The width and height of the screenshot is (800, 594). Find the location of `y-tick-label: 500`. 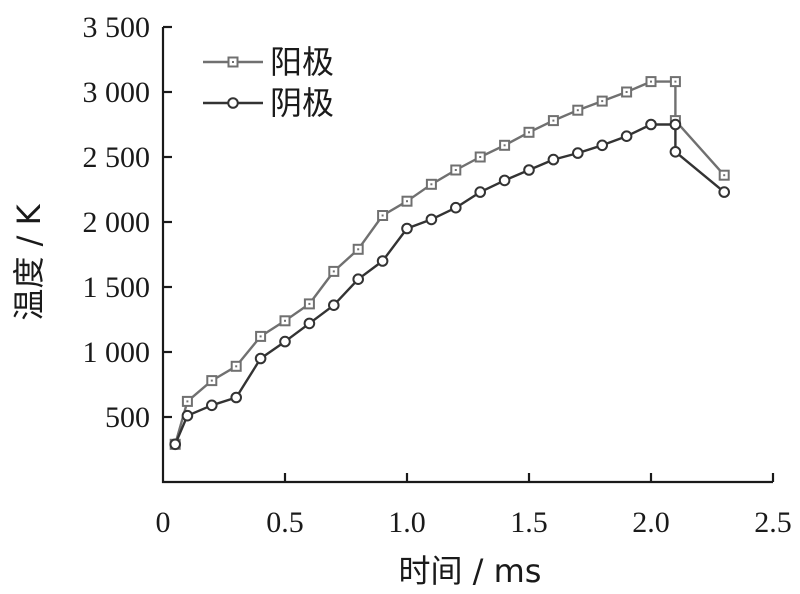

y-tick-label: 500 is located at coordinates (127, 417).